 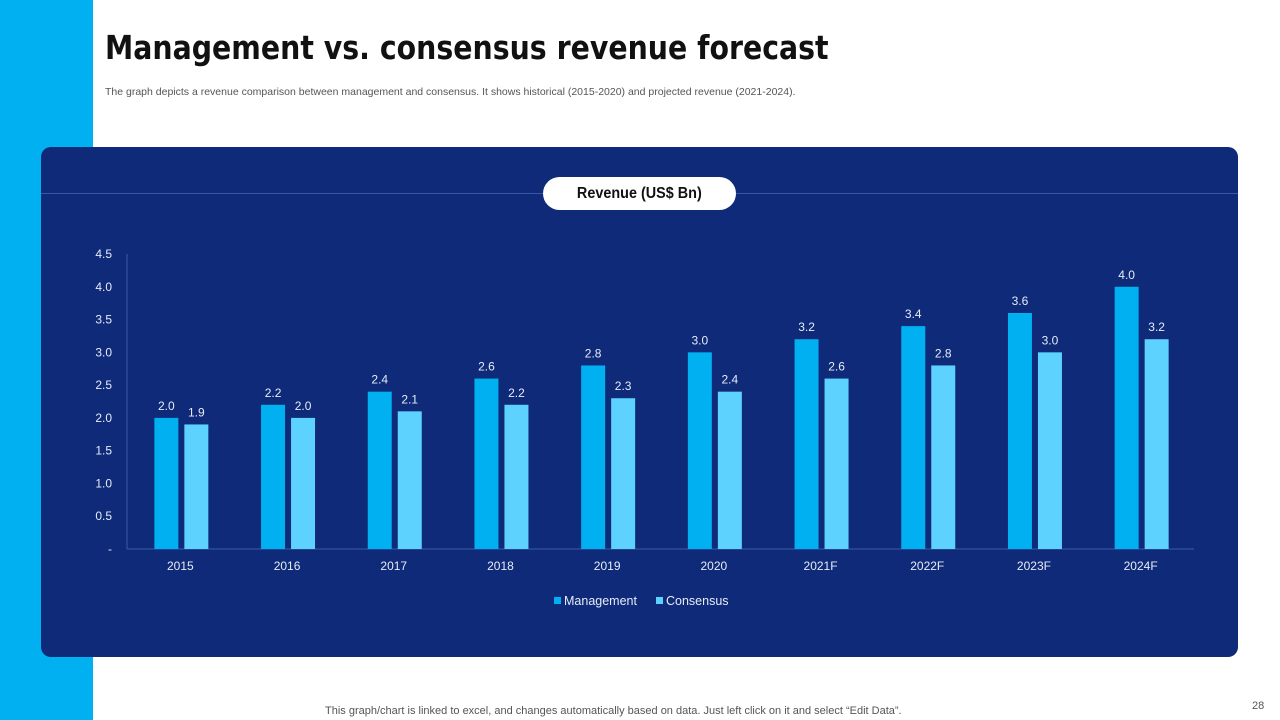 I want to click on y-tick-label: 0.5, so click(x=103, y=516).